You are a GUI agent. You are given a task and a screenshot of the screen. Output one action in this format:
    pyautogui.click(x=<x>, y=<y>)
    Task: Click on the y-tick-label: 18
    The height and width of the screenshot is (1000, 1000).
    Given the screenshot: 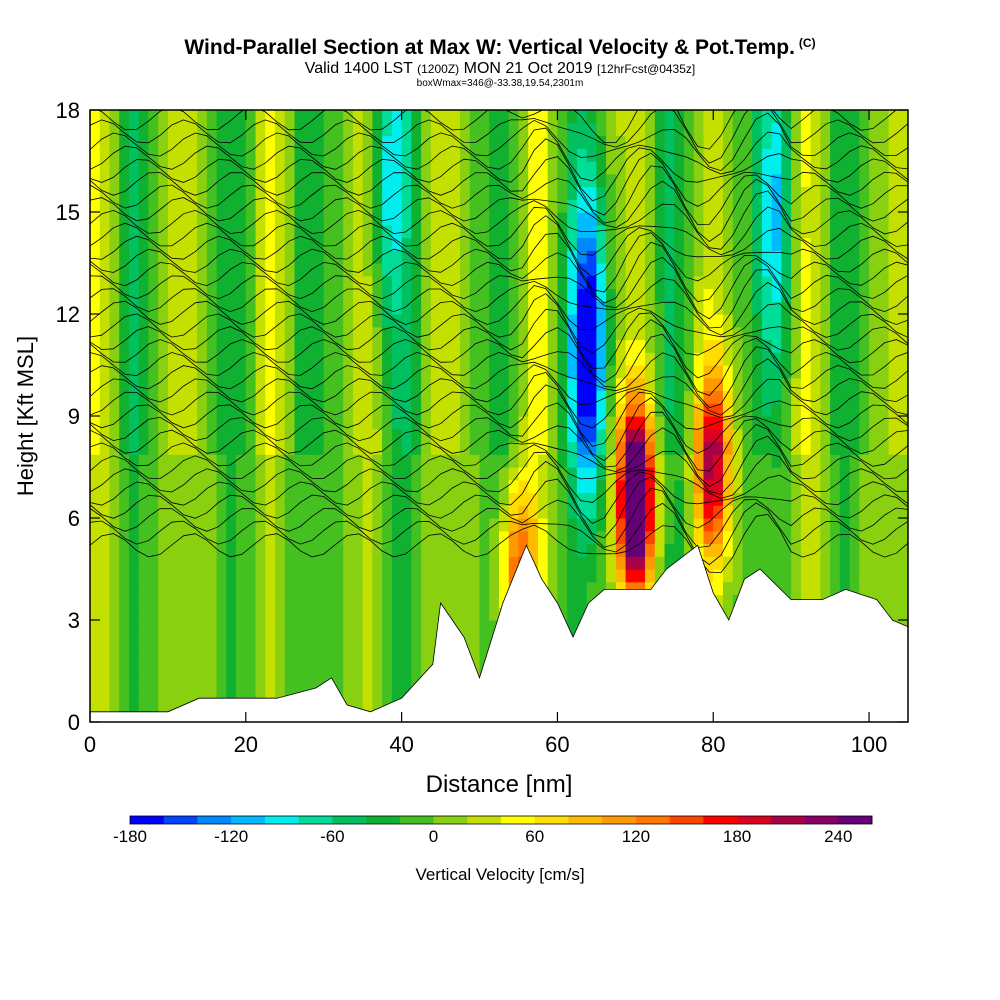 What is the action you would take?
    pyautogui.click(x=68, y=110)
    